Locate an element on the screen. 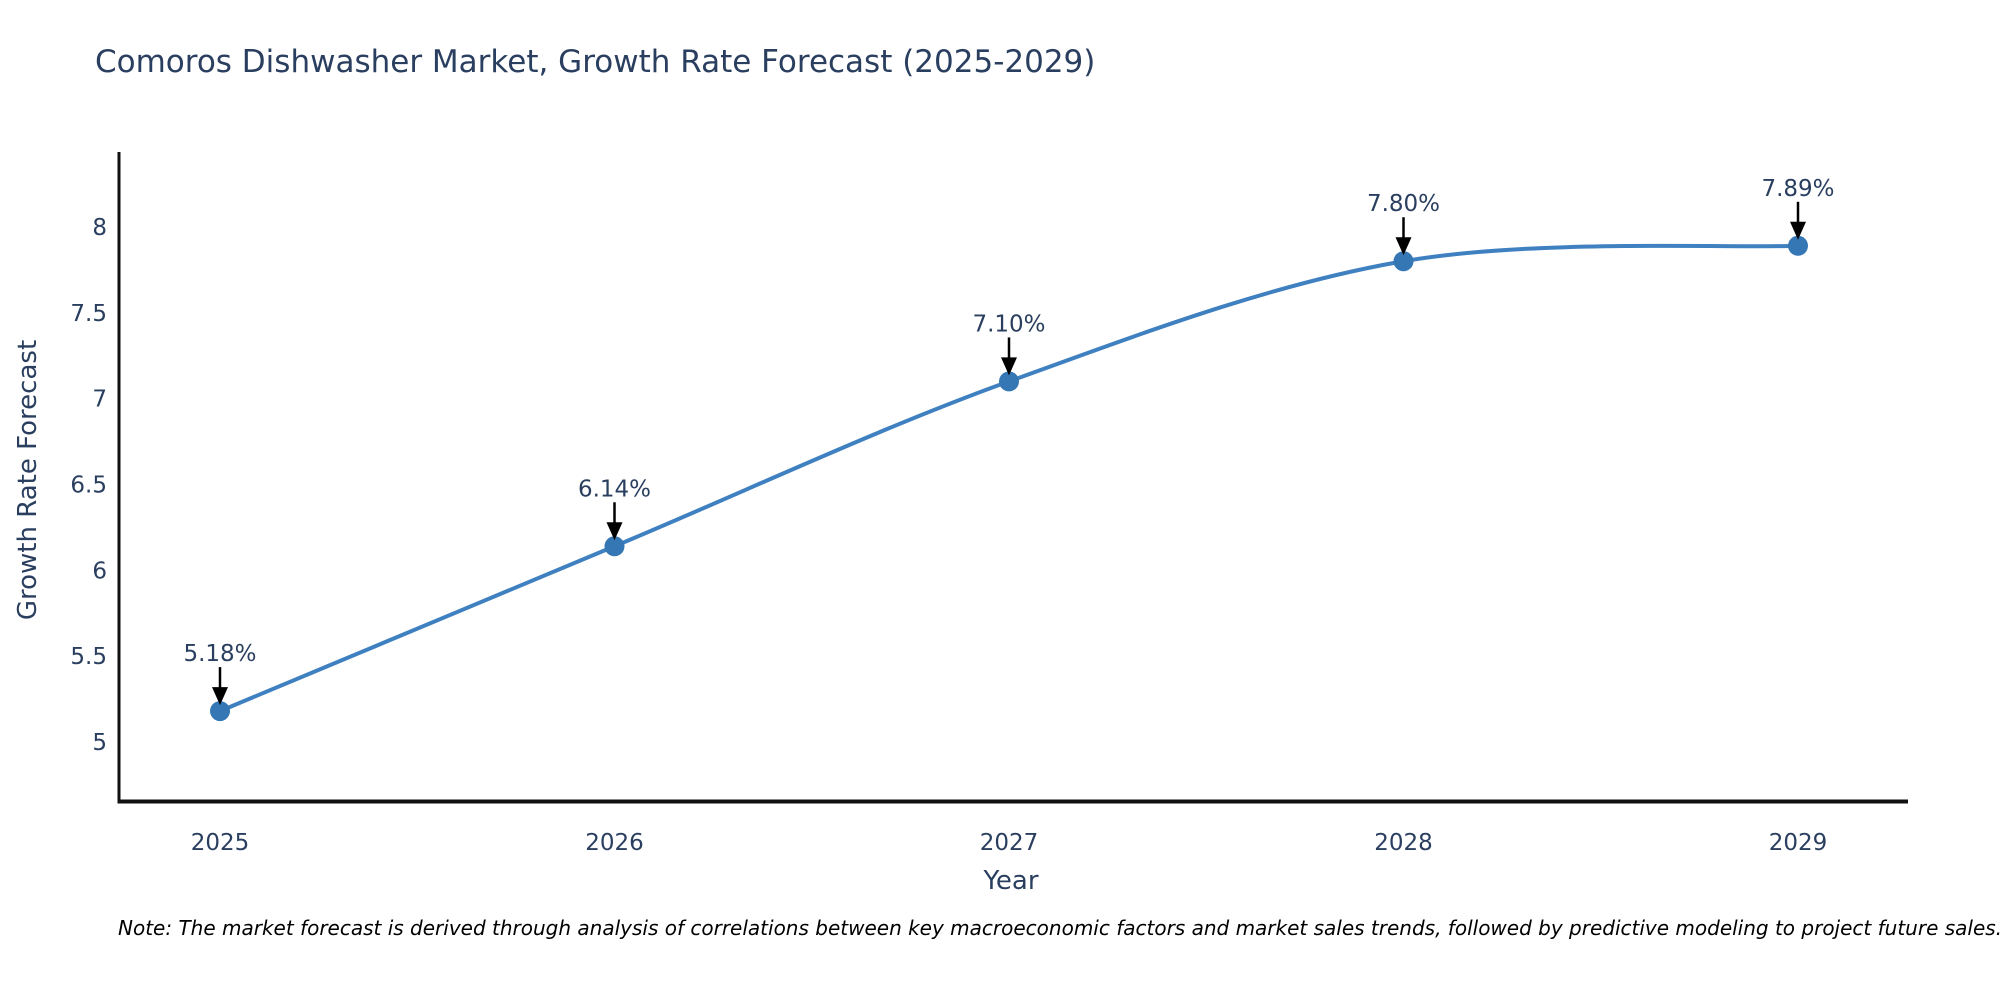 The image size is (2000, 1000). x-axis-title: Year is located at coordinates (1011, 881).